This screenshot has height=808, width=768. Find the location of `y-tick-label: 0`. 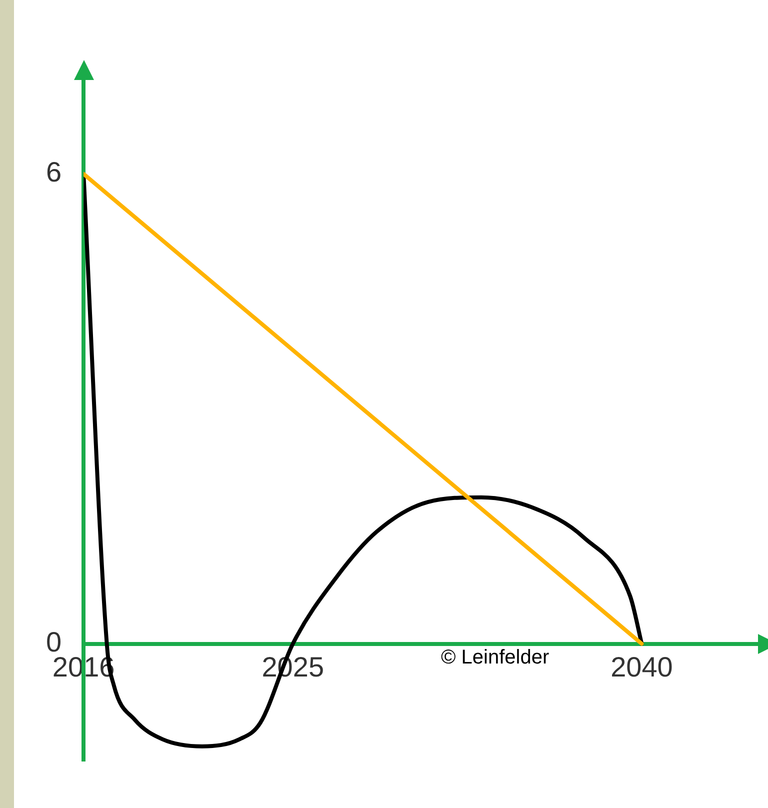

y-tick-label: 0 is located at coordinates (54, 642).